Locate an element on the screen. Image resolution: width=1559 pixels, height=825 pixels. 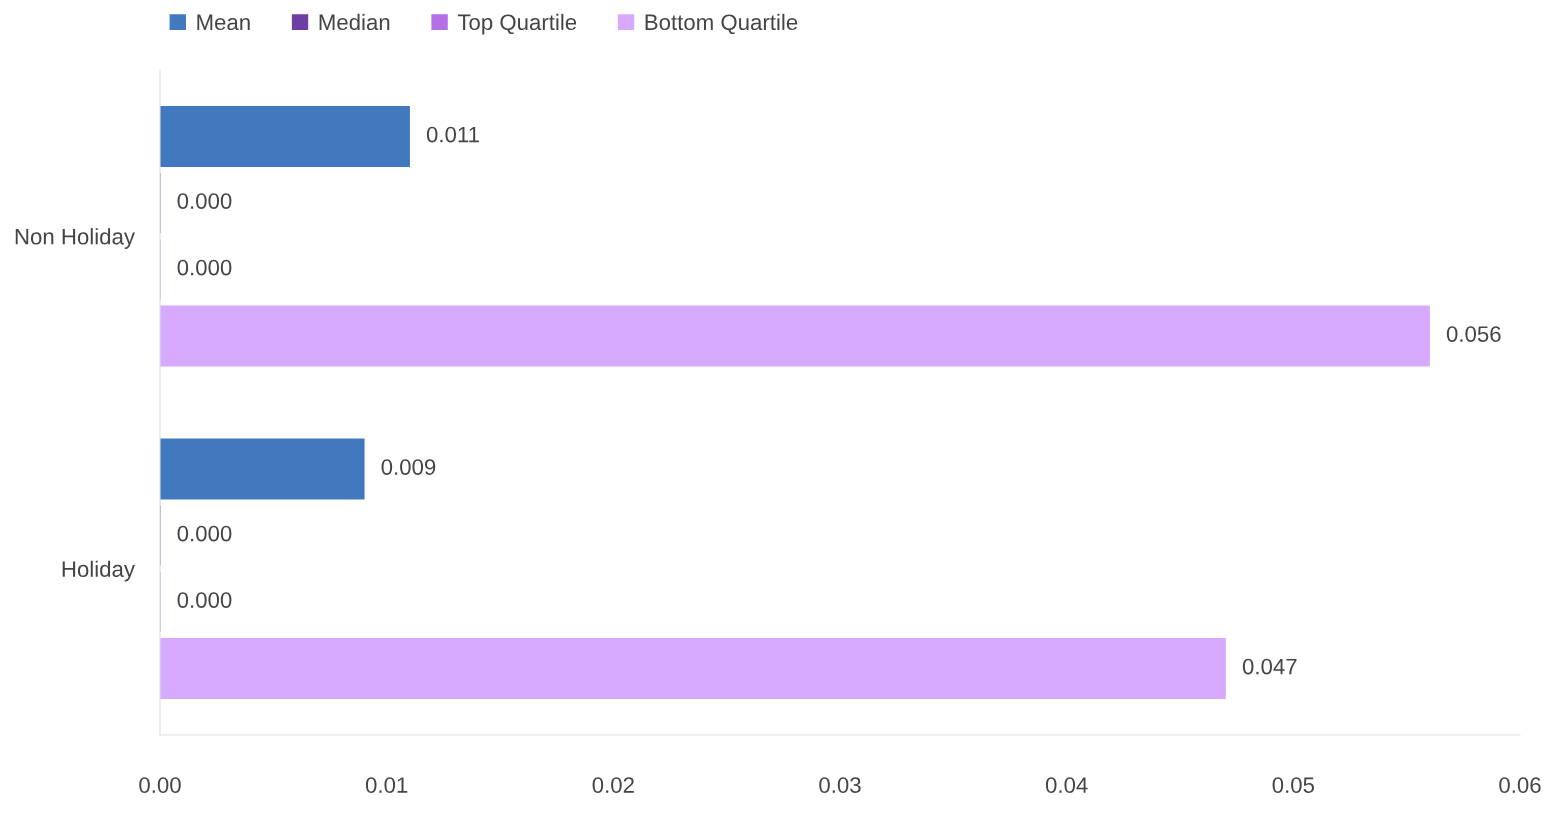
x-tick-label: 0.03 is located at coordinates (840, 785).